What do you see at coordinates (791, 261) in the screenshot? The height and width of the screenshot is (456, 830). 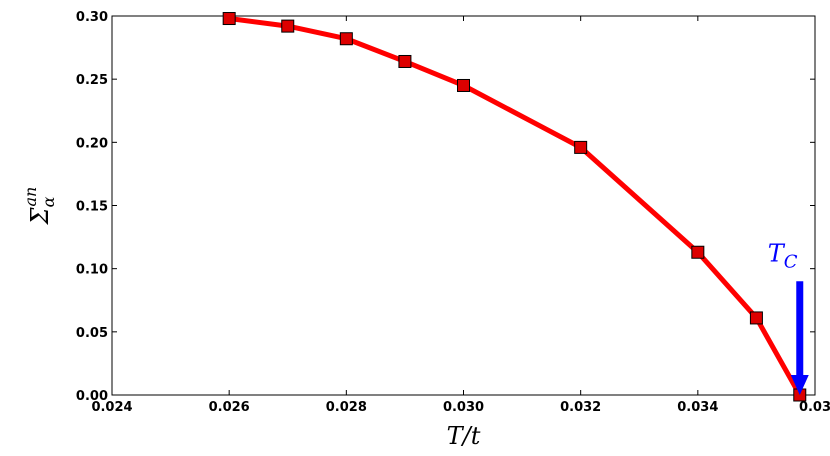 I see `annotation-sub: C` at bounding box center [791, 261].